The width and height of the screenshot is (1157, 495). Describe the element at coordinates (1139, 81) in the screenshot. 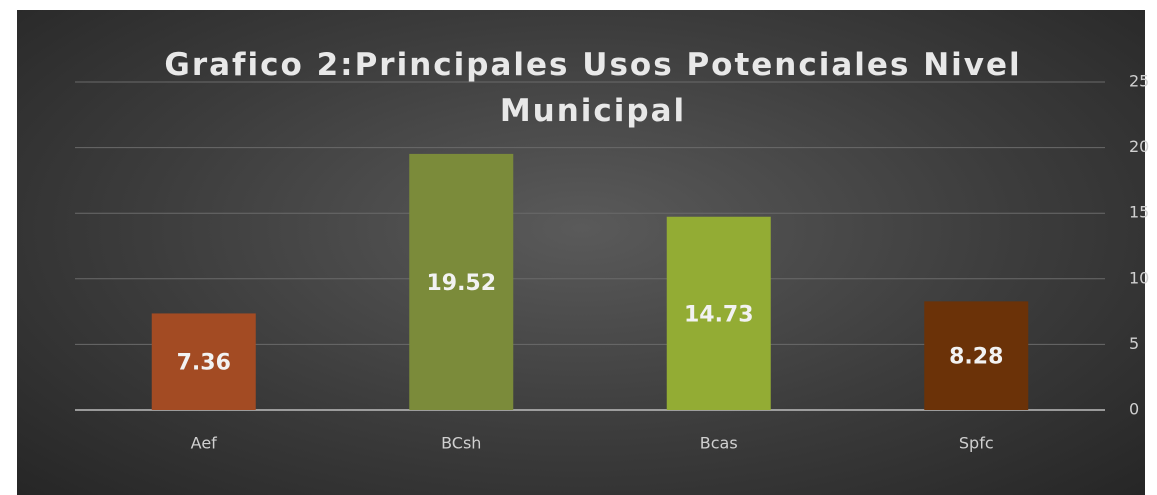

I see `y-tick-label: 25` at that location.